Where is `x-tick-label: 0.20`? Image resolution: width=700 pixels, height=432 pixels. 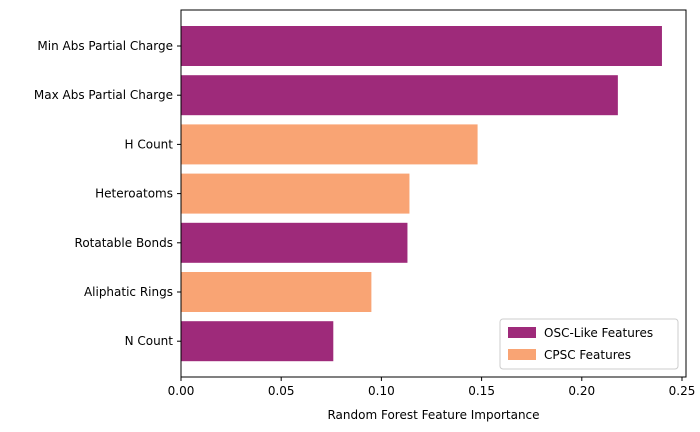 x-tick-label: 0.20 is located at coordinates (581, 391).